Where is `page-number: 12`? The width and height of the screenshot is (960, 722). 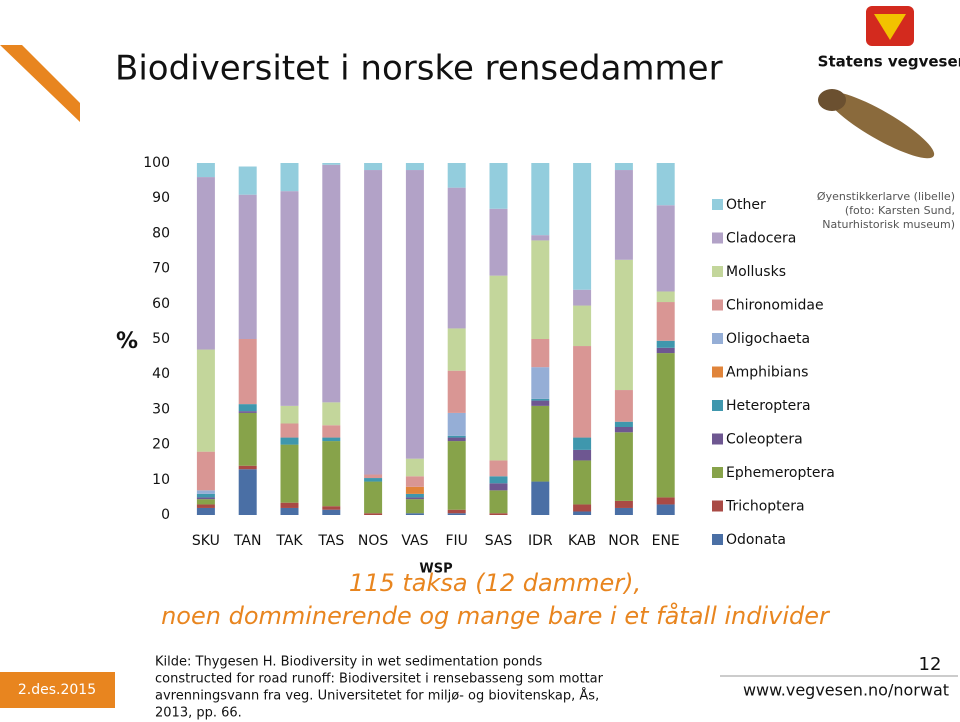
page-number: 12 is located at coordinates (930, 664).